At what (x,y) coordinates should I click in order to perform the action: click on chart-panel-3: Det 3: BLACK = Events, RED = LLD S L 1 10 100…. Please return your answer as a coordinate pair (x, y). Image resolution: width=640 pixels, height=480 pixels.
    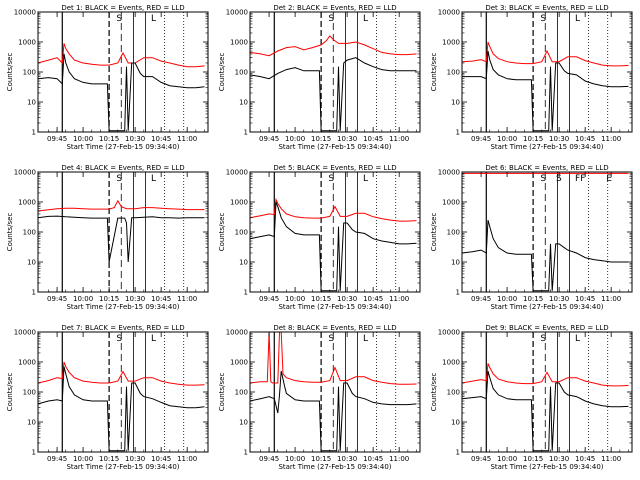
    Looking at the image, I should click on (531, 77).